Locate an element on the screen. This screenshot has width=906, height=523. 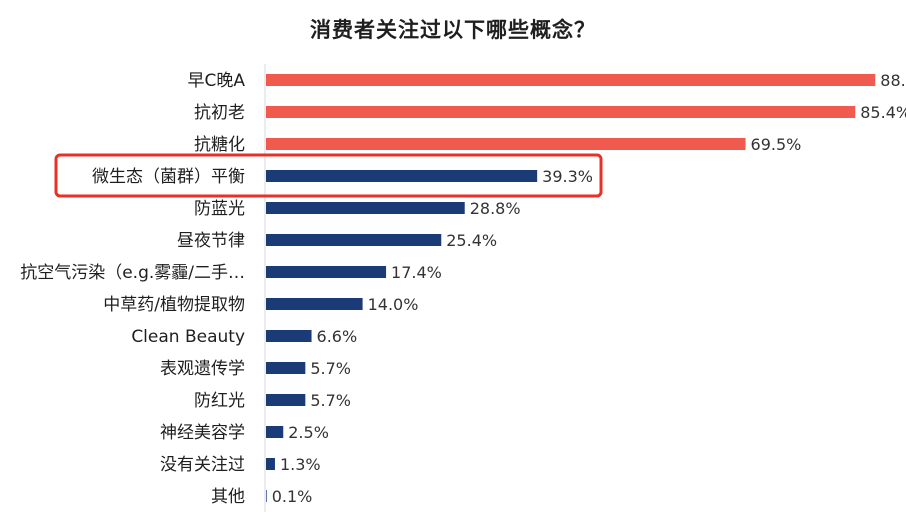
value-label: 69.5% is located at coordinates (776, 144).